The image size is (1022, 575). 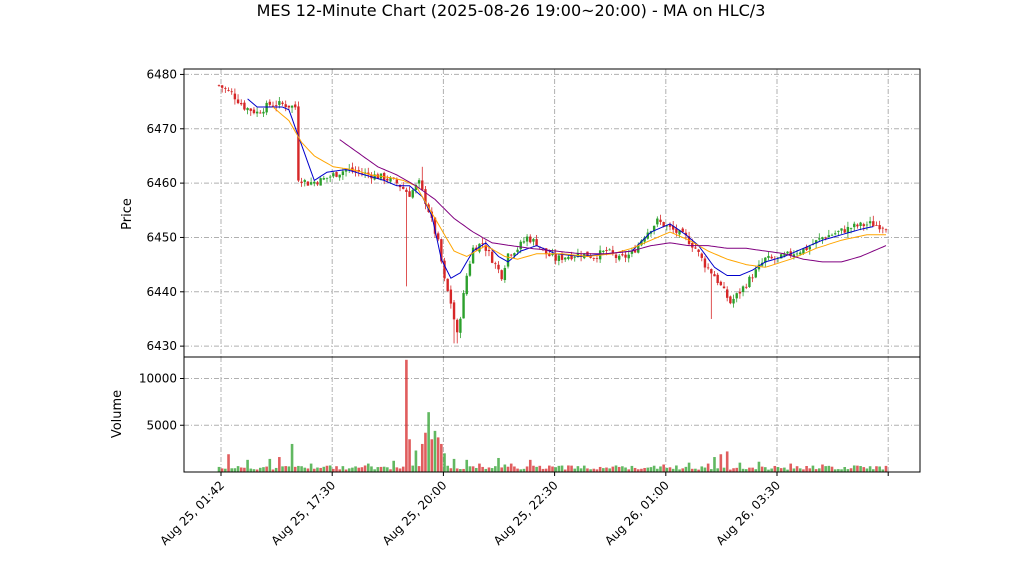 What do you see at coordinates (161, 425) in the screenshot?
I see `volume-tick-label: 5000` at bounding box center [161, 425].